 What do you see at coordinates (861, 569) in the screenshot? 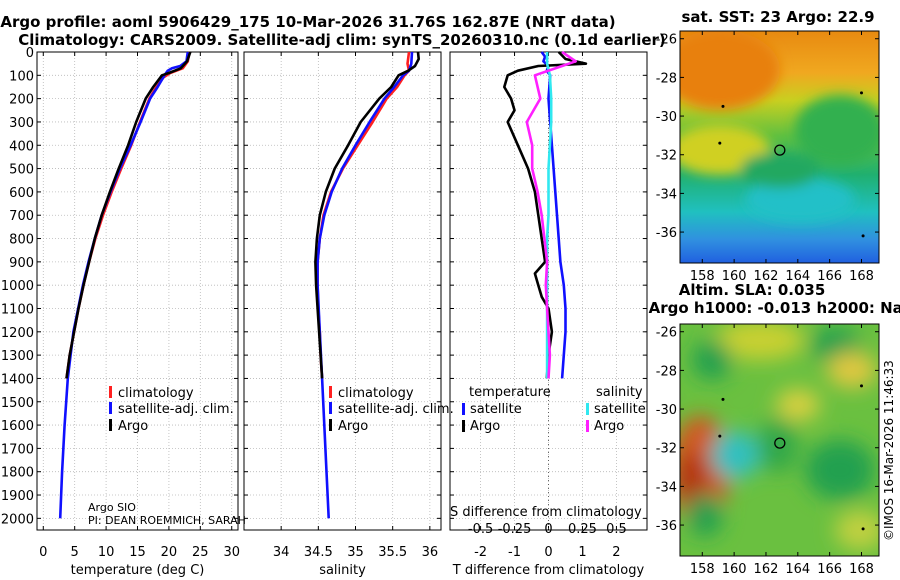
I see `lon-tick-label: 168` at bounding box center [861, 569].